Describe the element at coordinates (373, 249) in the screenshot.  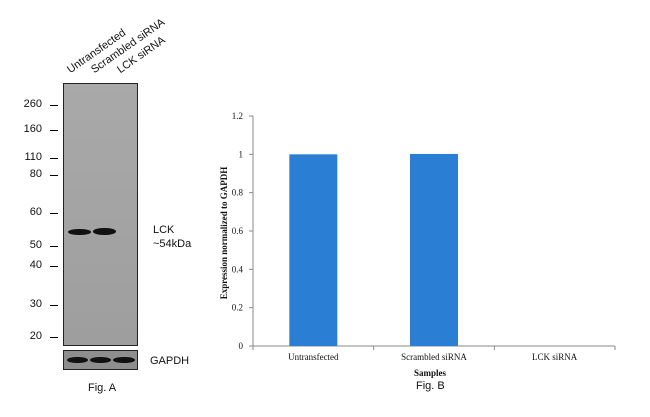
I see `bars` at that location.